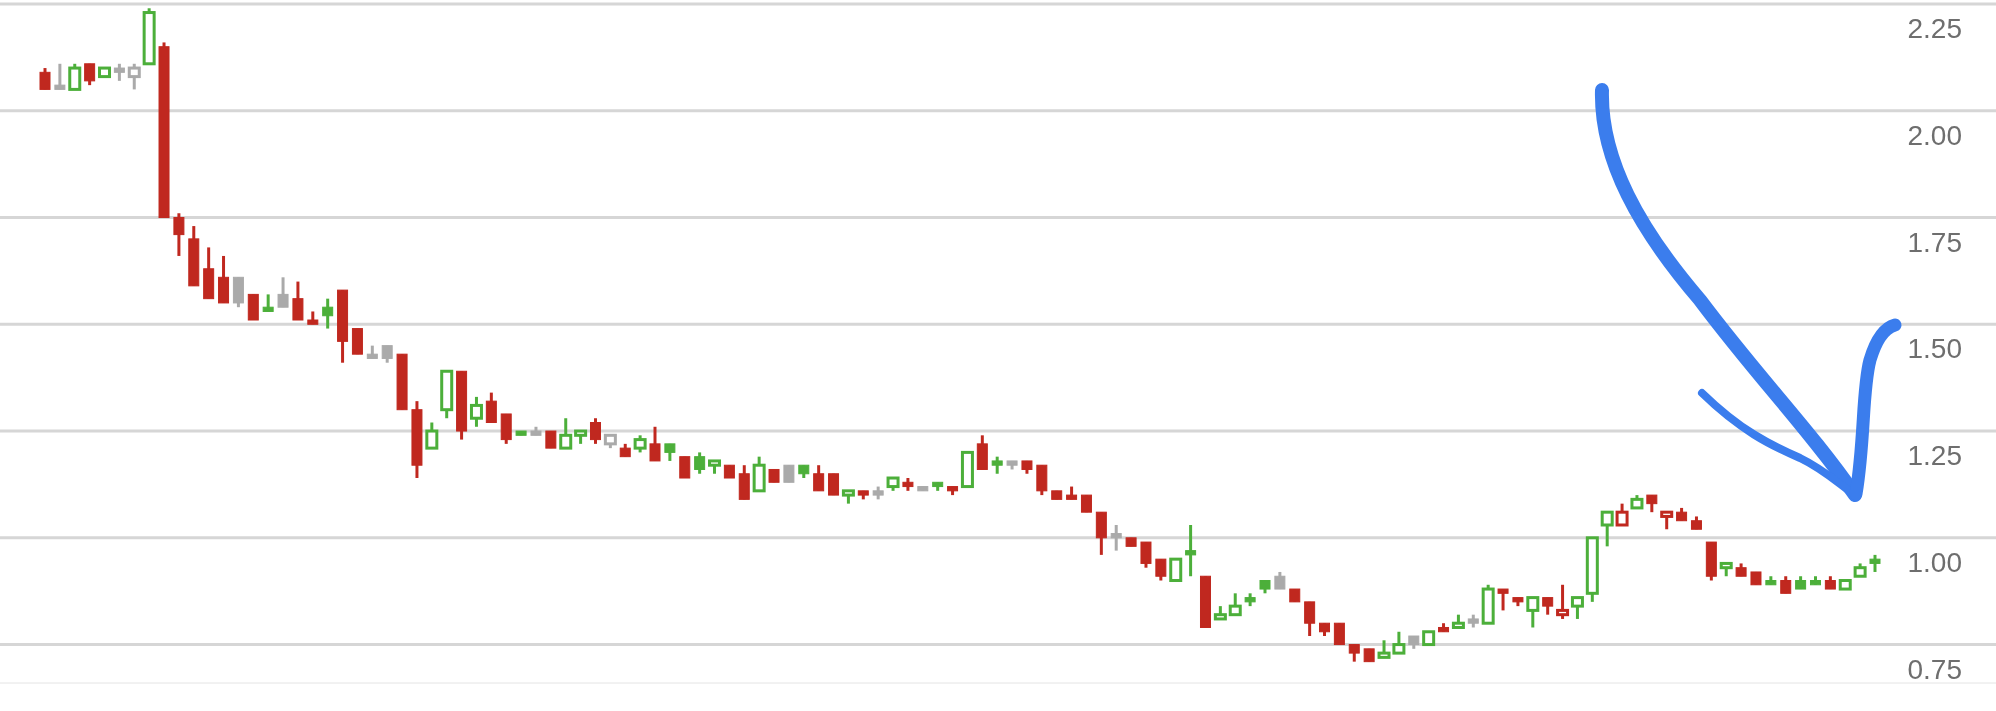 This screenshot has width=1996, height=711. I want to click on y-tick-label: 2.00, so click(1934, 135).